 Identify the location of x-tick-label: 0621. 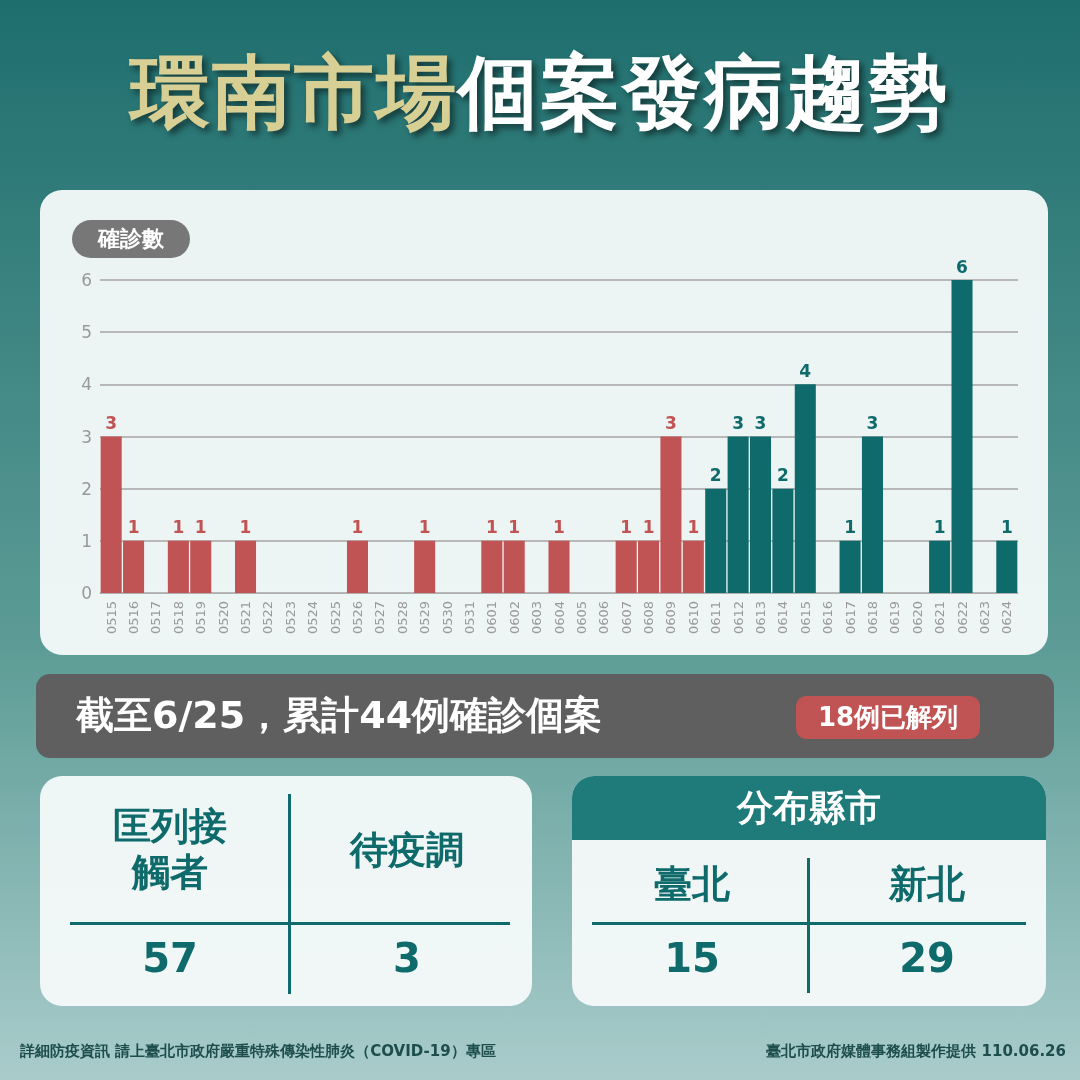
(940, 618).